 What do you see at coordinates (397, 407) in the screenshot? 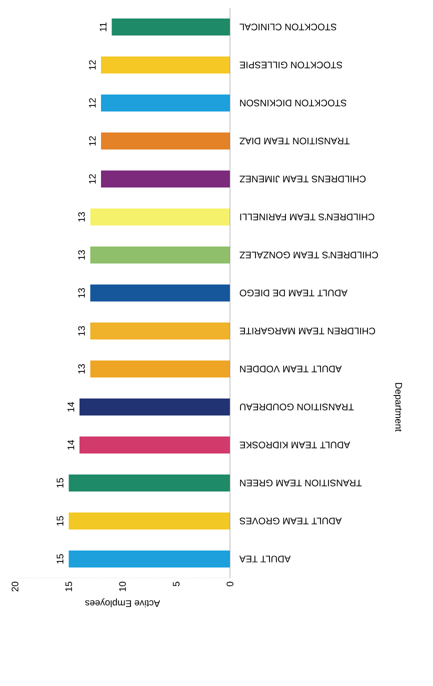
I see `y-axis-title: Department` at bounding box center [397, 407].